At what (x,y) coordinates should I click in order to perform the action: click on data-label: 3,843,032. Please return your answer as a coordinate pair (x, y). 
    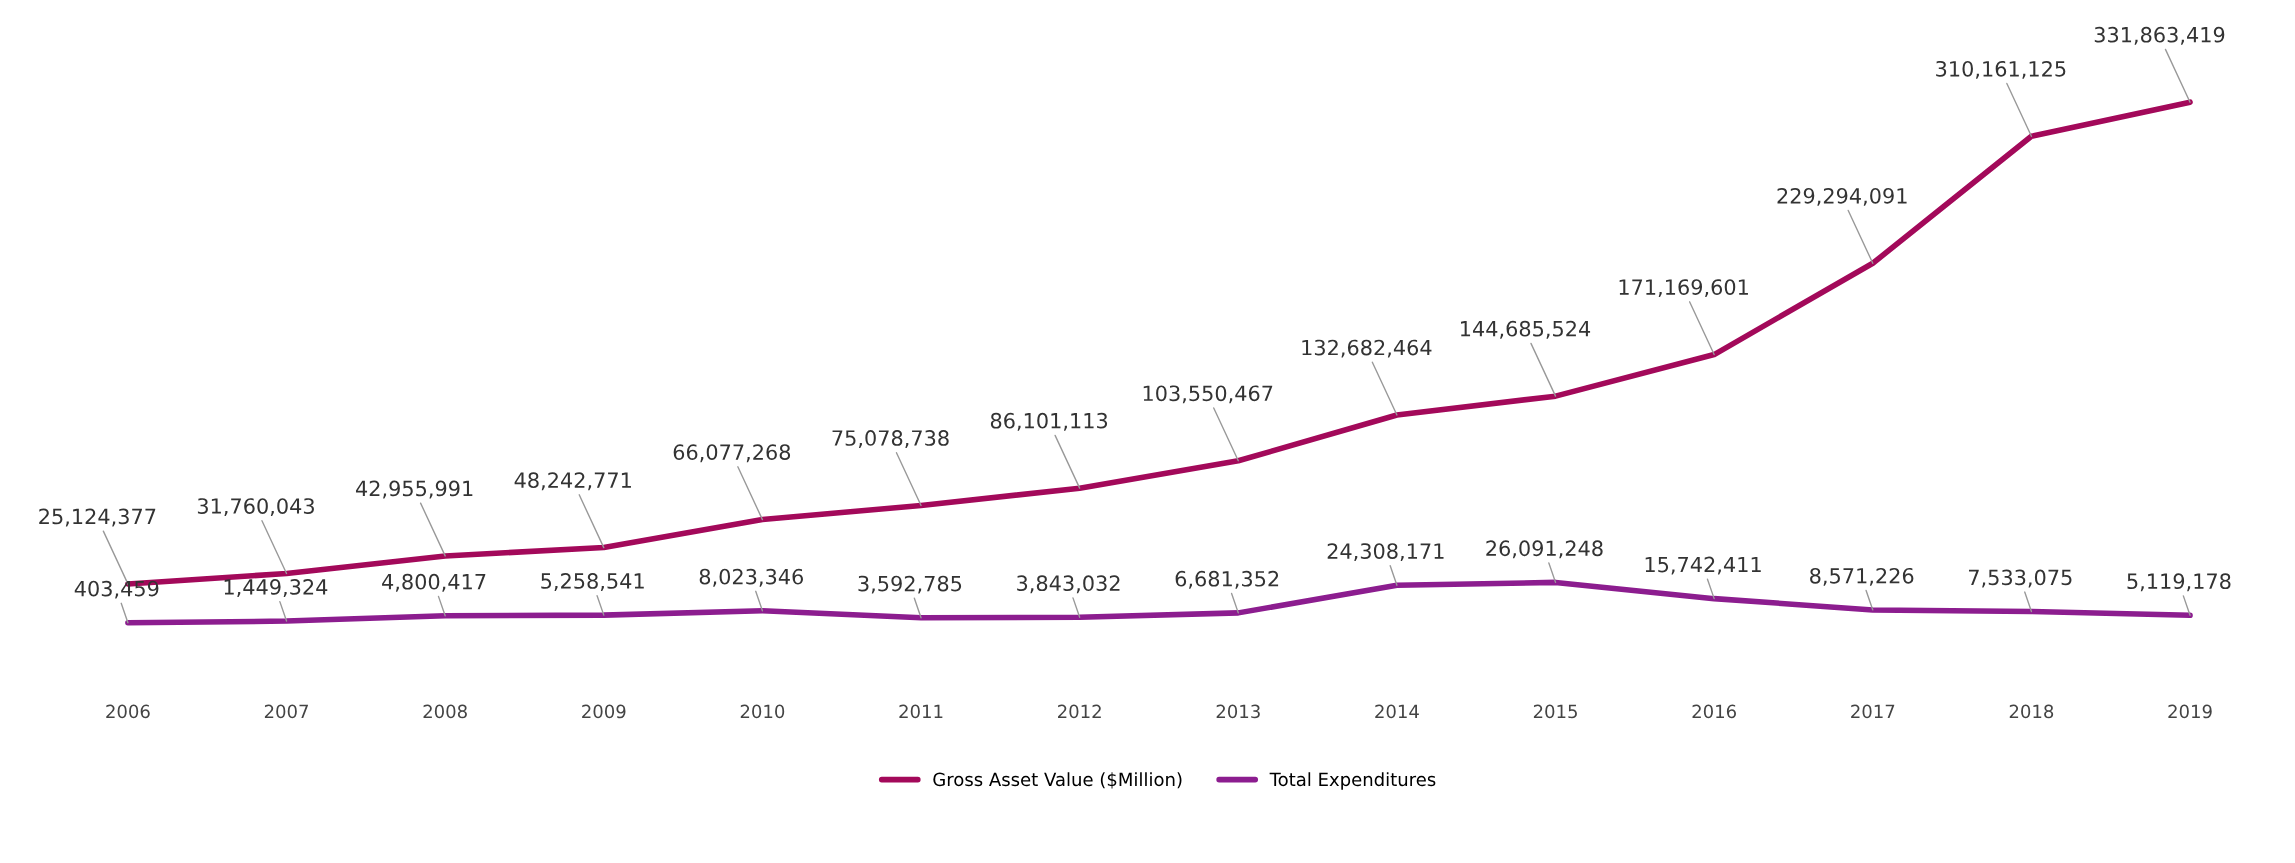
    Looking at the image, I should click on (1068, 584).